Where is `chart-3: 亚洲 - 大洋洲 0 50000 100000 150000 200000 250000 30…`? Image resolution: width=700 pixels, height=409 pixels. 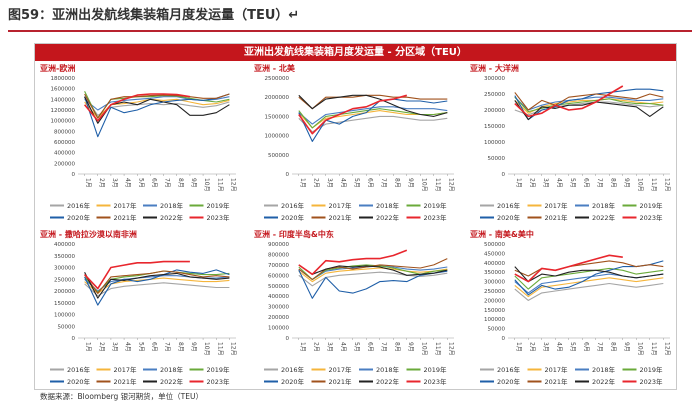
chart-3: 亚洲 - 大洋洲 0 50000 100000 150000 200000 250000 30… is located at coordinates (570, 142).